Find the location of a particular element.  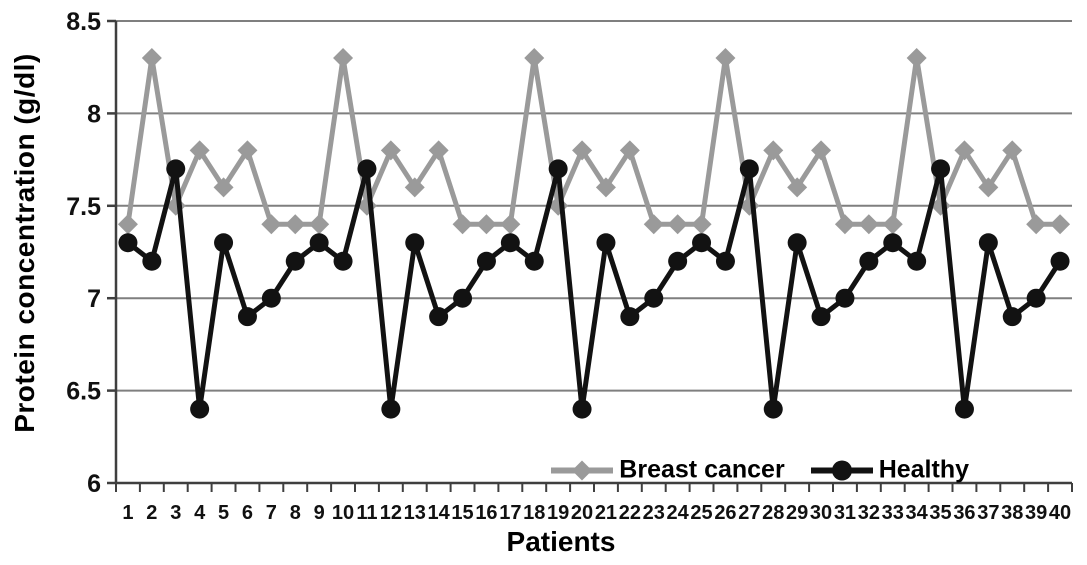

x-tick-label: 13 is located at coordinates (415, 513).